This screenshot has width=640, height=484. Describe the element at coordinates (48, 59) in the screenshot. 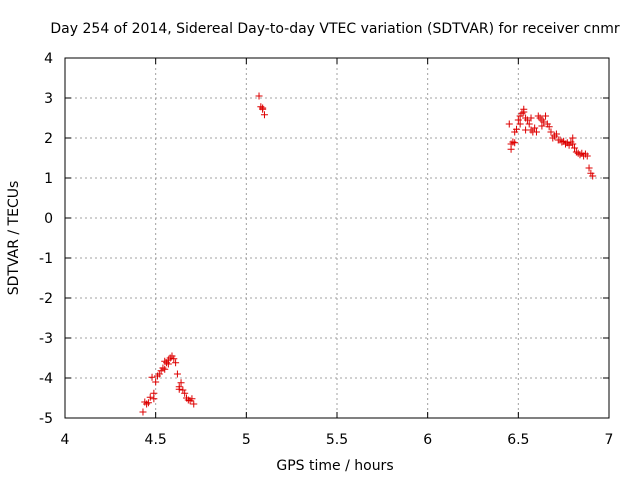

I see `y-tick-label: 4` at that location.